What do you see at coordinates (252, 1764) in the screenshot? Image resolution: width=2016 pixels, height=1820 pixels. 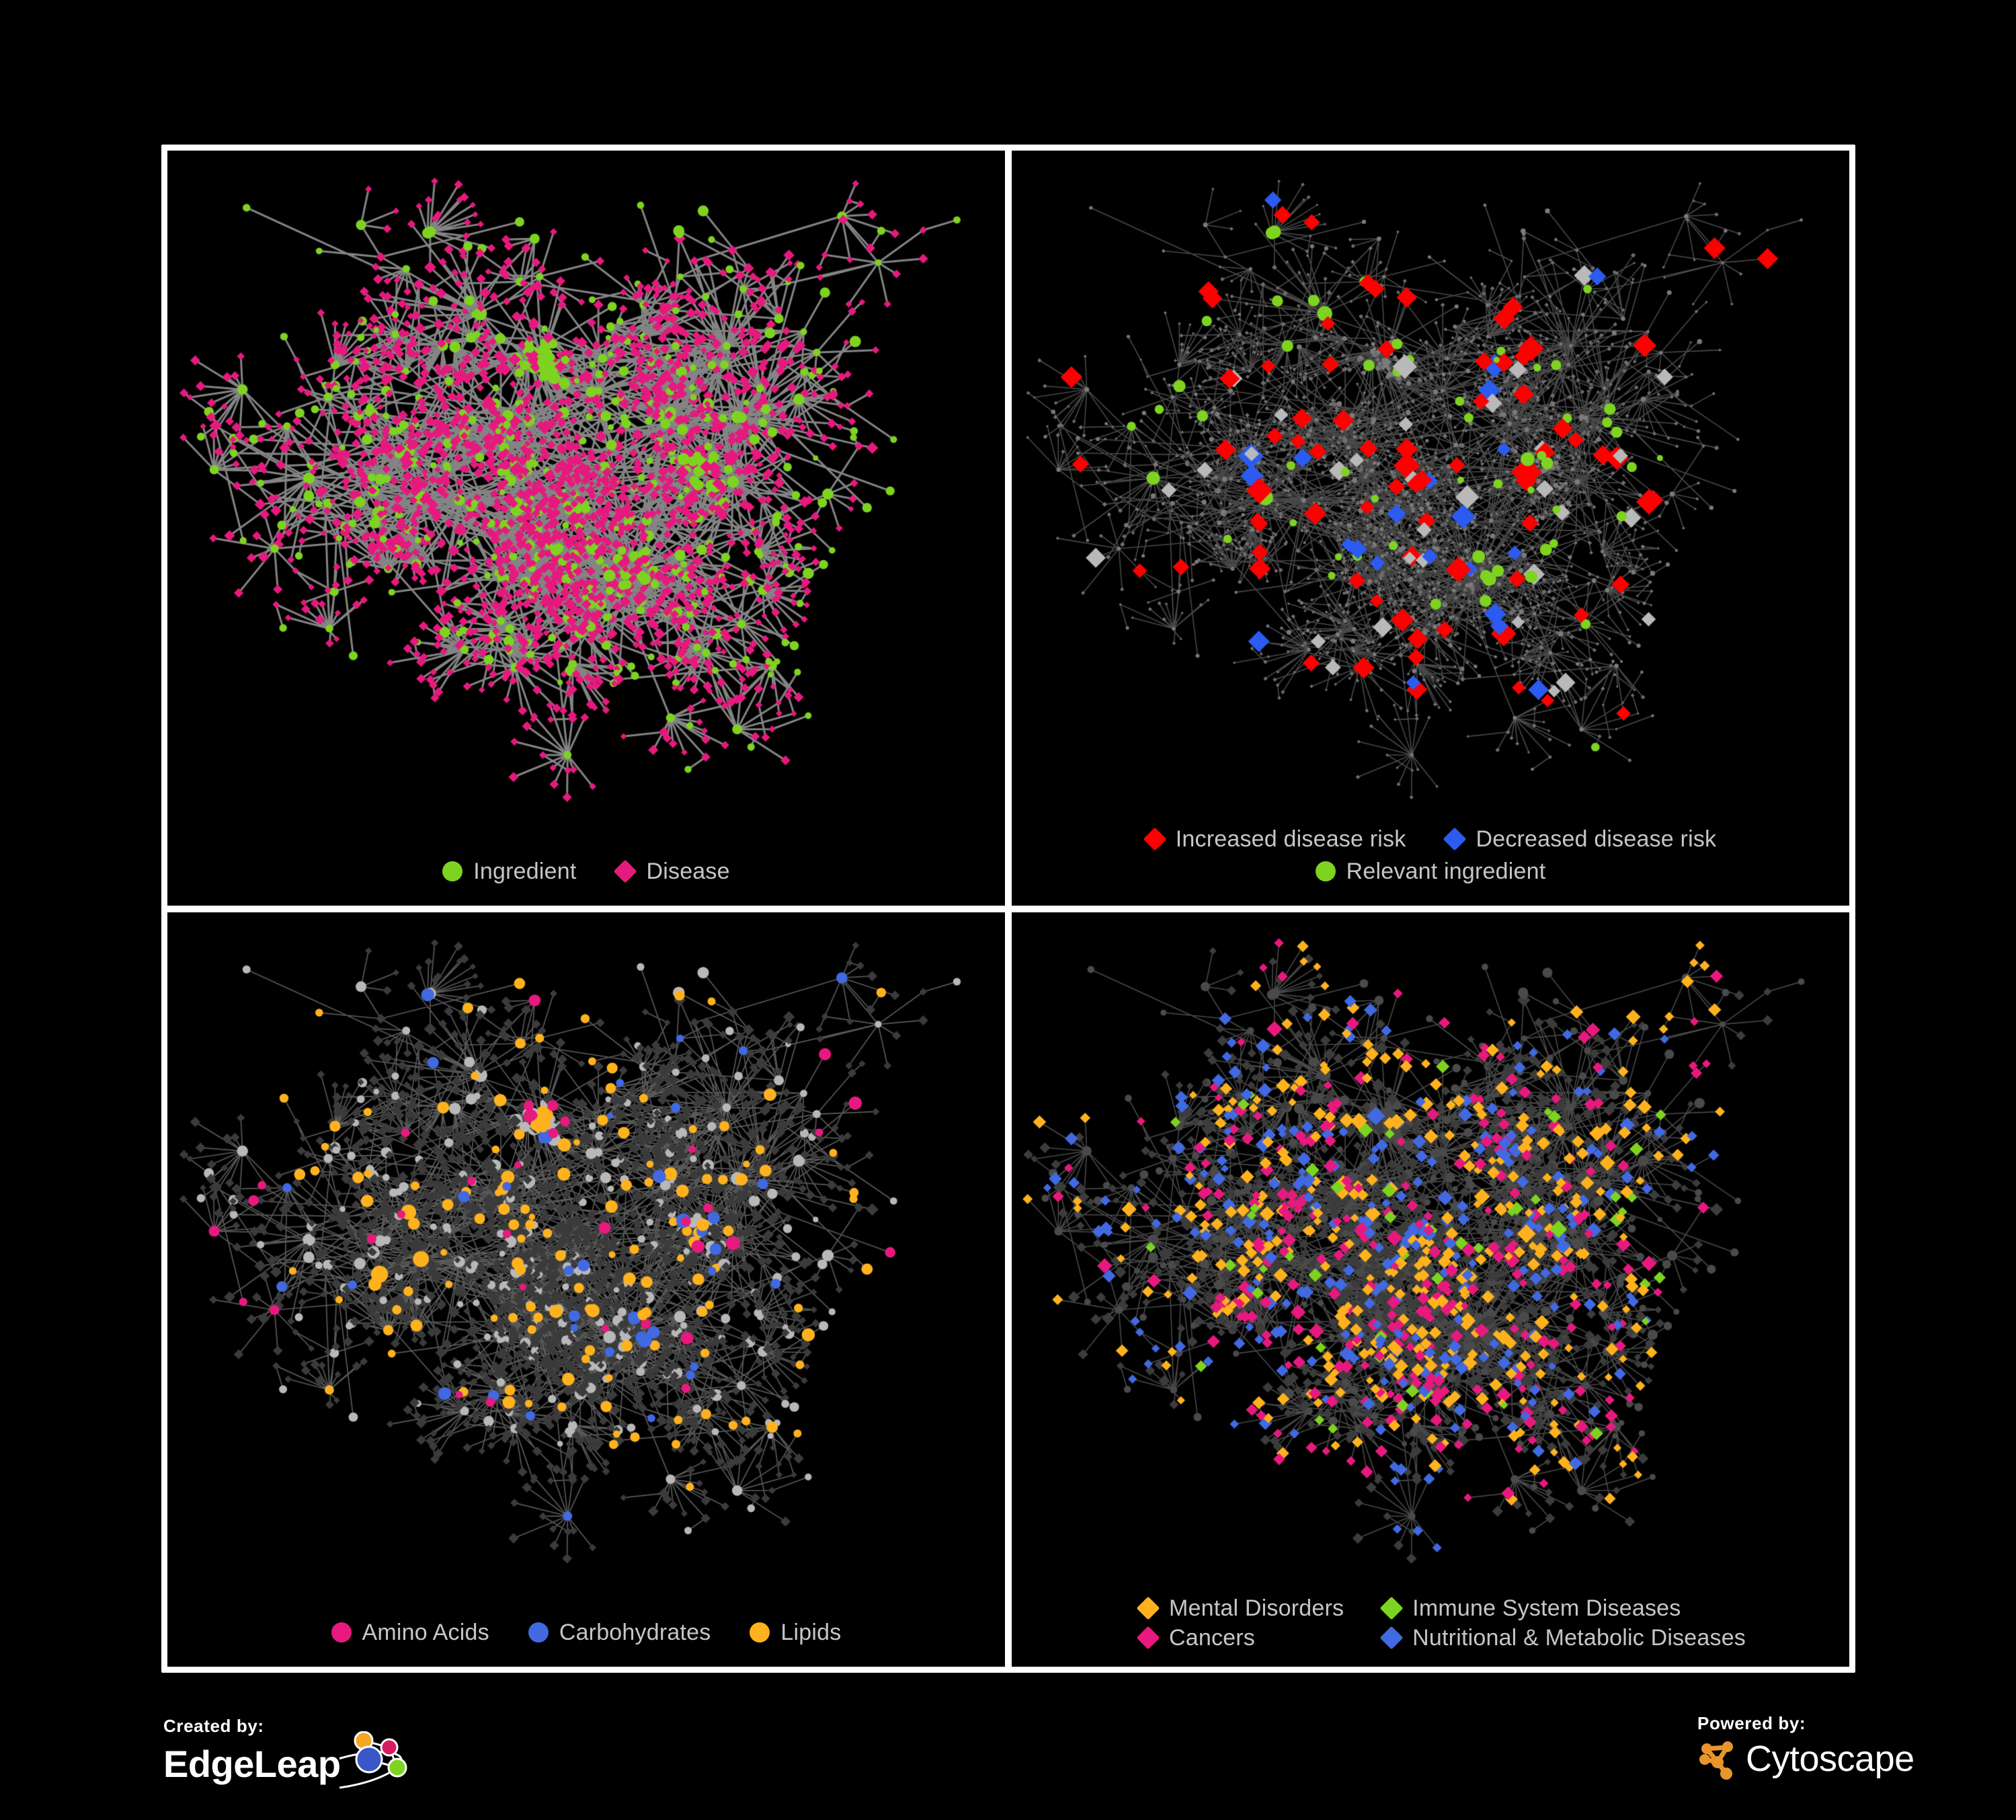 I see `edgeleap-wordmark: EdgeLeap` at bounding box center [252, 1764].